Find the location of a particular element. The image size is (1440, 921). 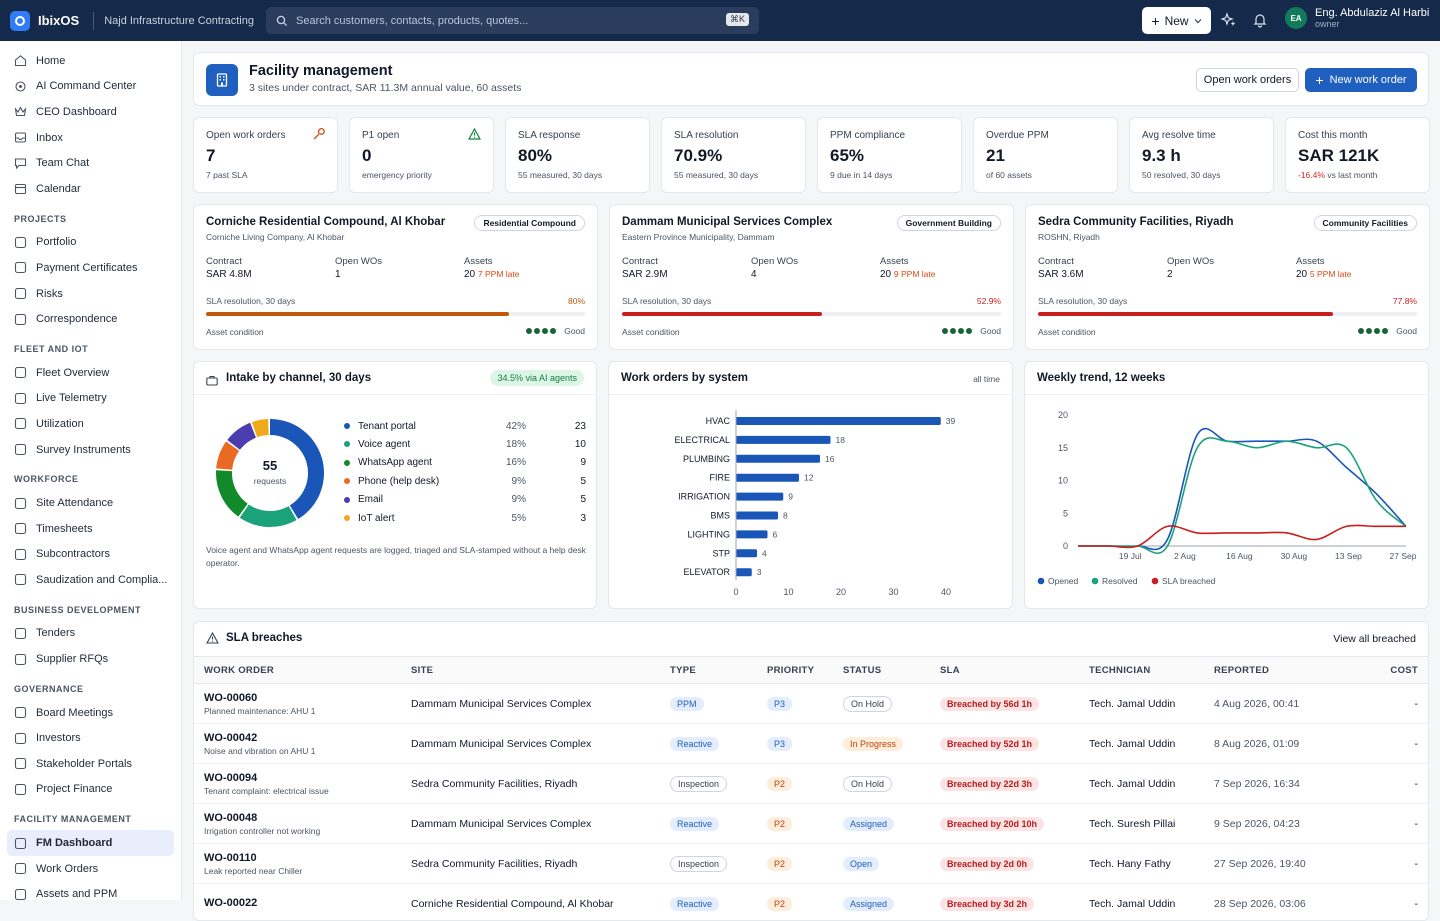

trend-y-tick: 10 is located at coordinates (1063, 481).